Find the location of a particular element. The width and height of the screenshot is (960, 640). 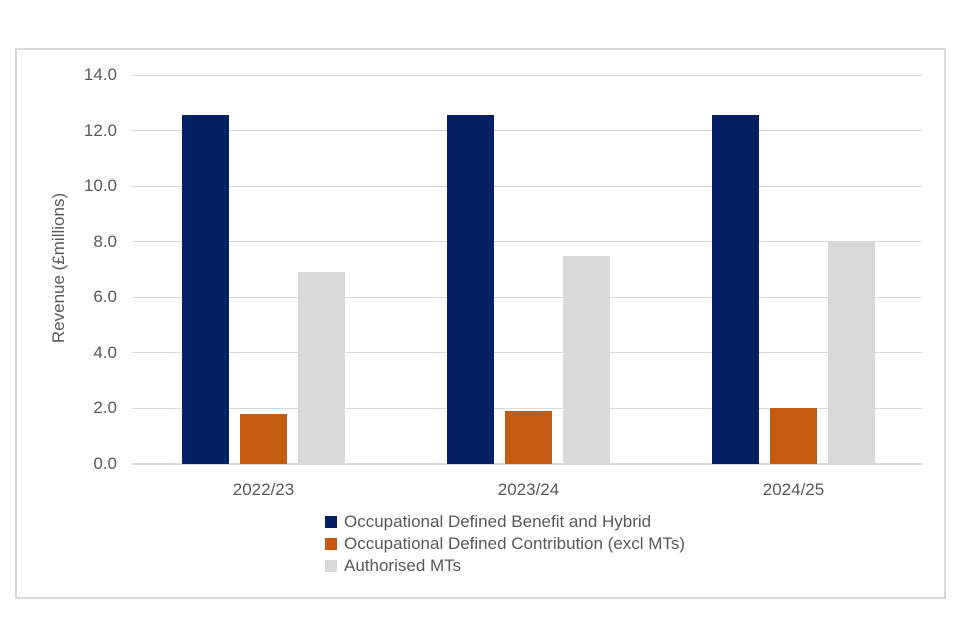

x-tick-label: 2024/25 is located at coordinates (793, 489).